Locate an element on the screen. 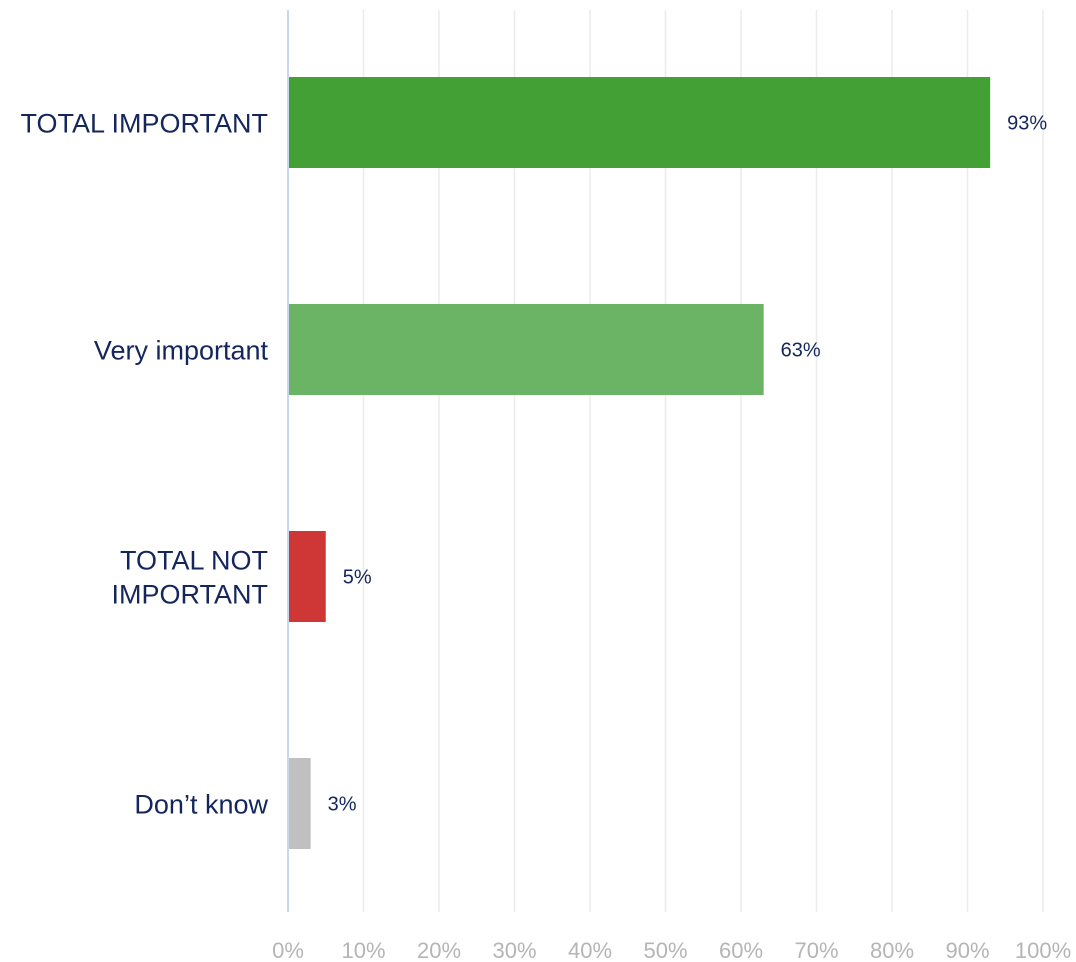 The width and height of the screenshot is (1076, 962). x-tick-label: 40% is located at coordinates (590, 950).